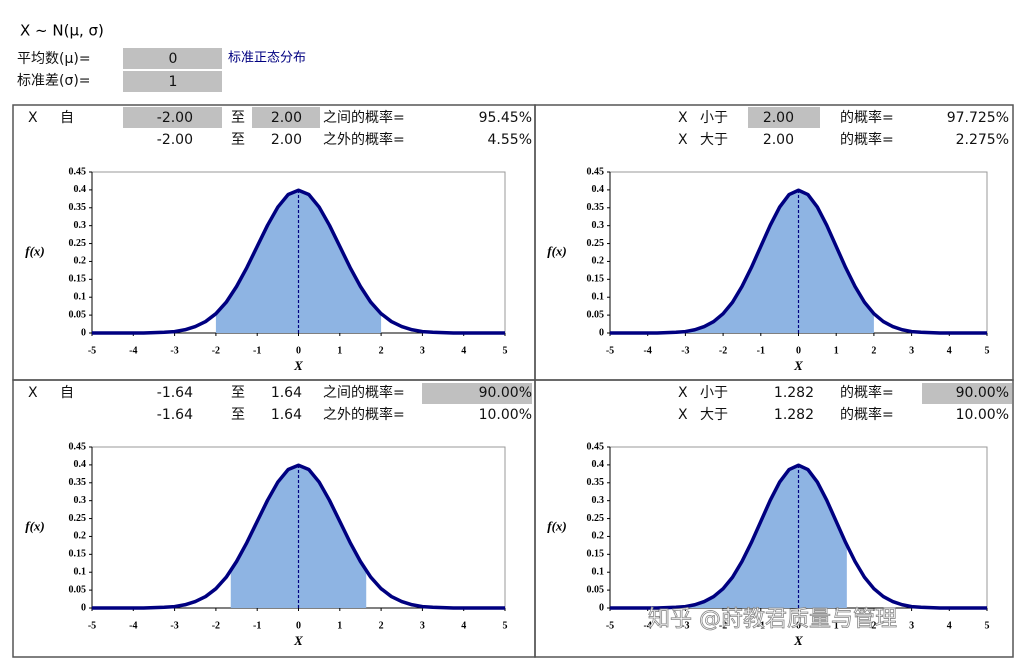 This screenshot has height=659, width=1015. What do you see at coordinates (772, 619) in the screenshot?
I see `watermark: 知乎 @莳教君质量与管理` at bounding box center [772, 619].